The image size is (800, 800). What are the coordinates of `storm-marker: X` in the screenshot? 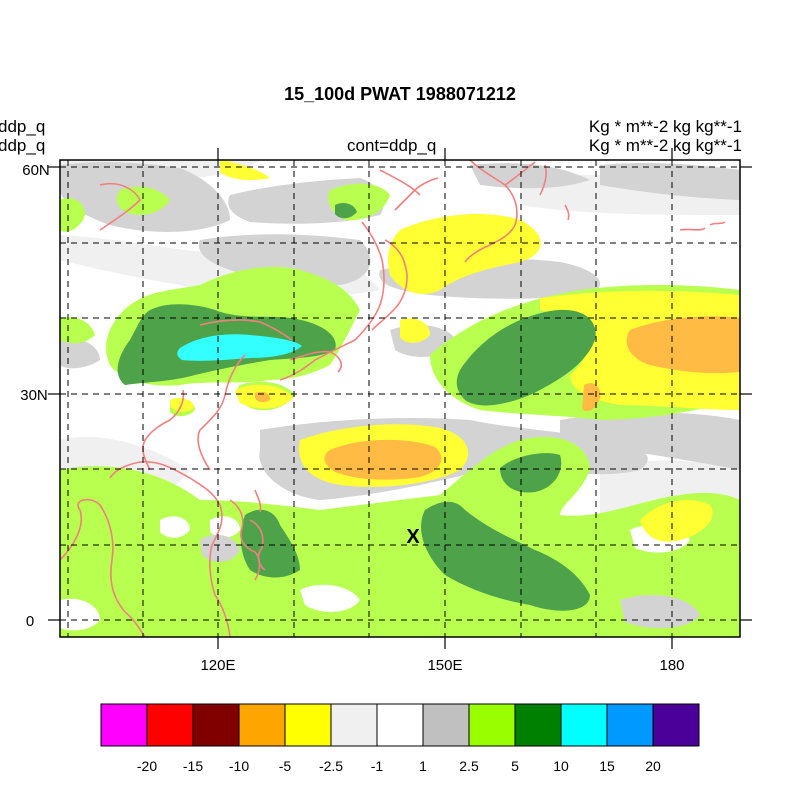 It's located at (413, 537).